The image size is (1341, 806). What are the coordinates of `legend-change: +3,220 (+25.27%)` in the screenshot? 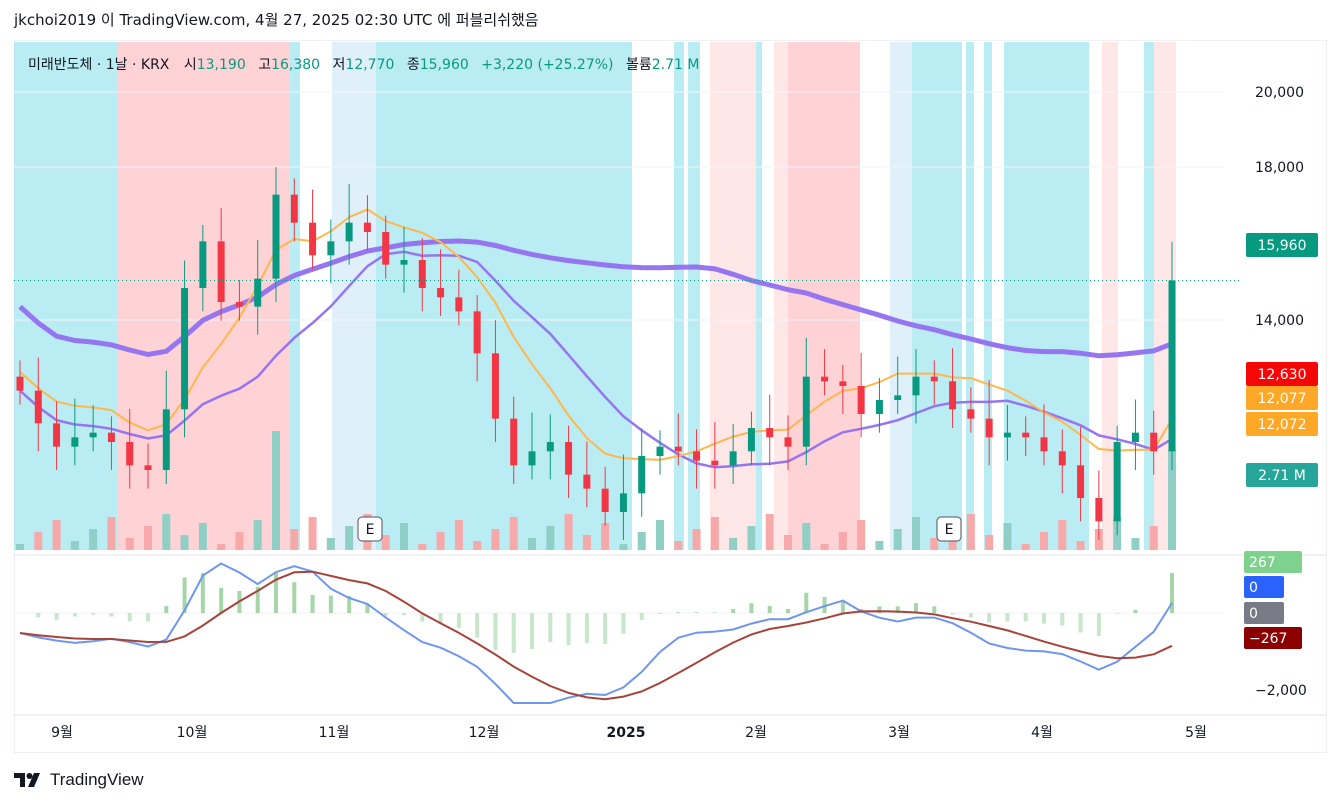 It's located at (547, 65).